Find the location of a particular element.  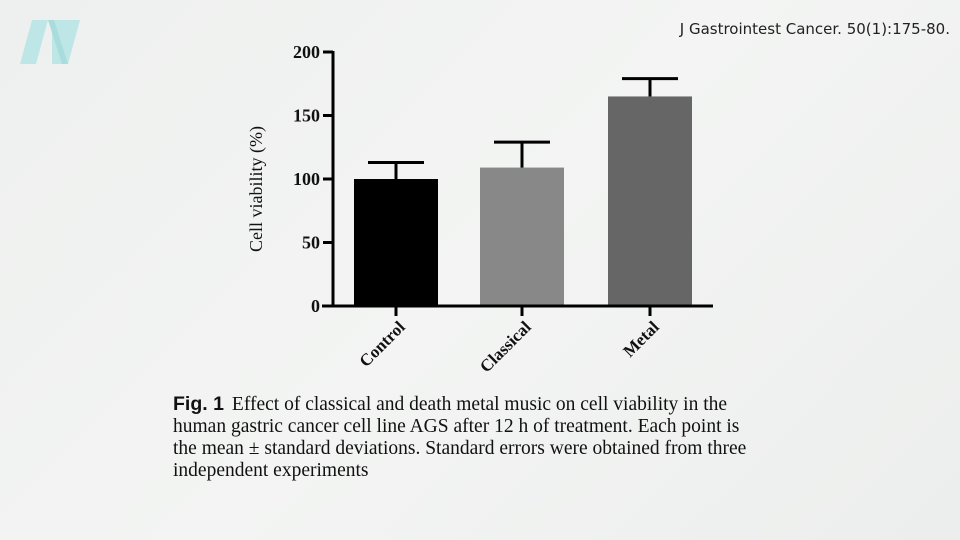

y-tick-label: 200 is located at coordinates (306, 52).